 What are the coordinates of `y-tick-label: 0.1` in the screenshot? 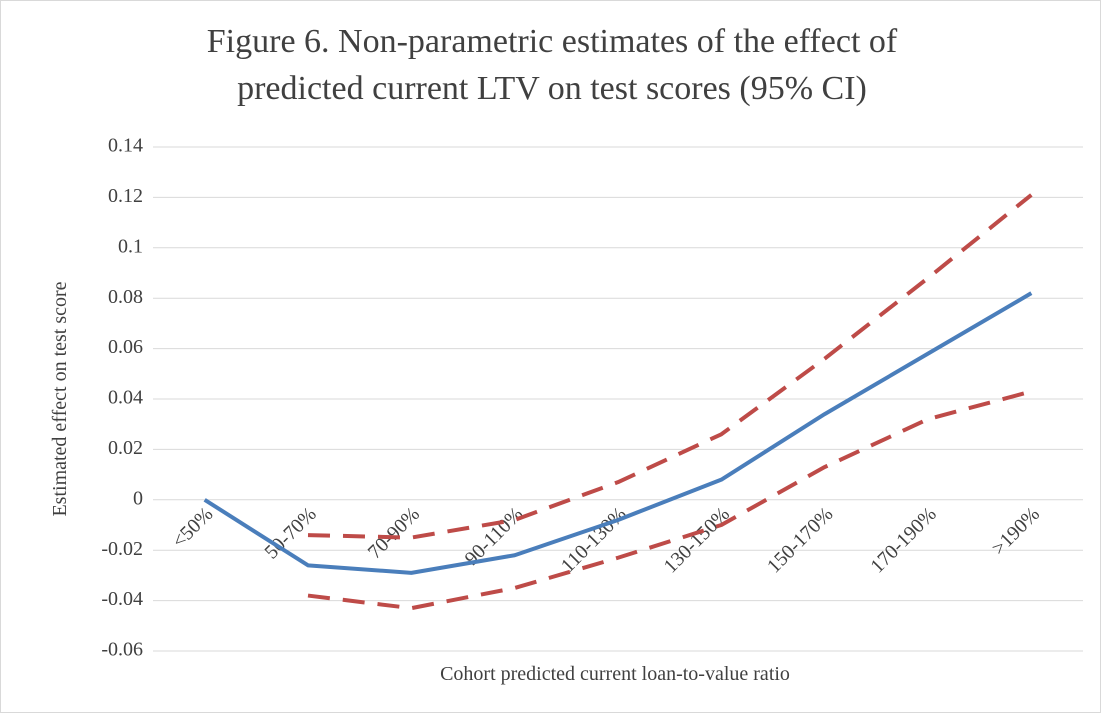 It's located at (130, 246).